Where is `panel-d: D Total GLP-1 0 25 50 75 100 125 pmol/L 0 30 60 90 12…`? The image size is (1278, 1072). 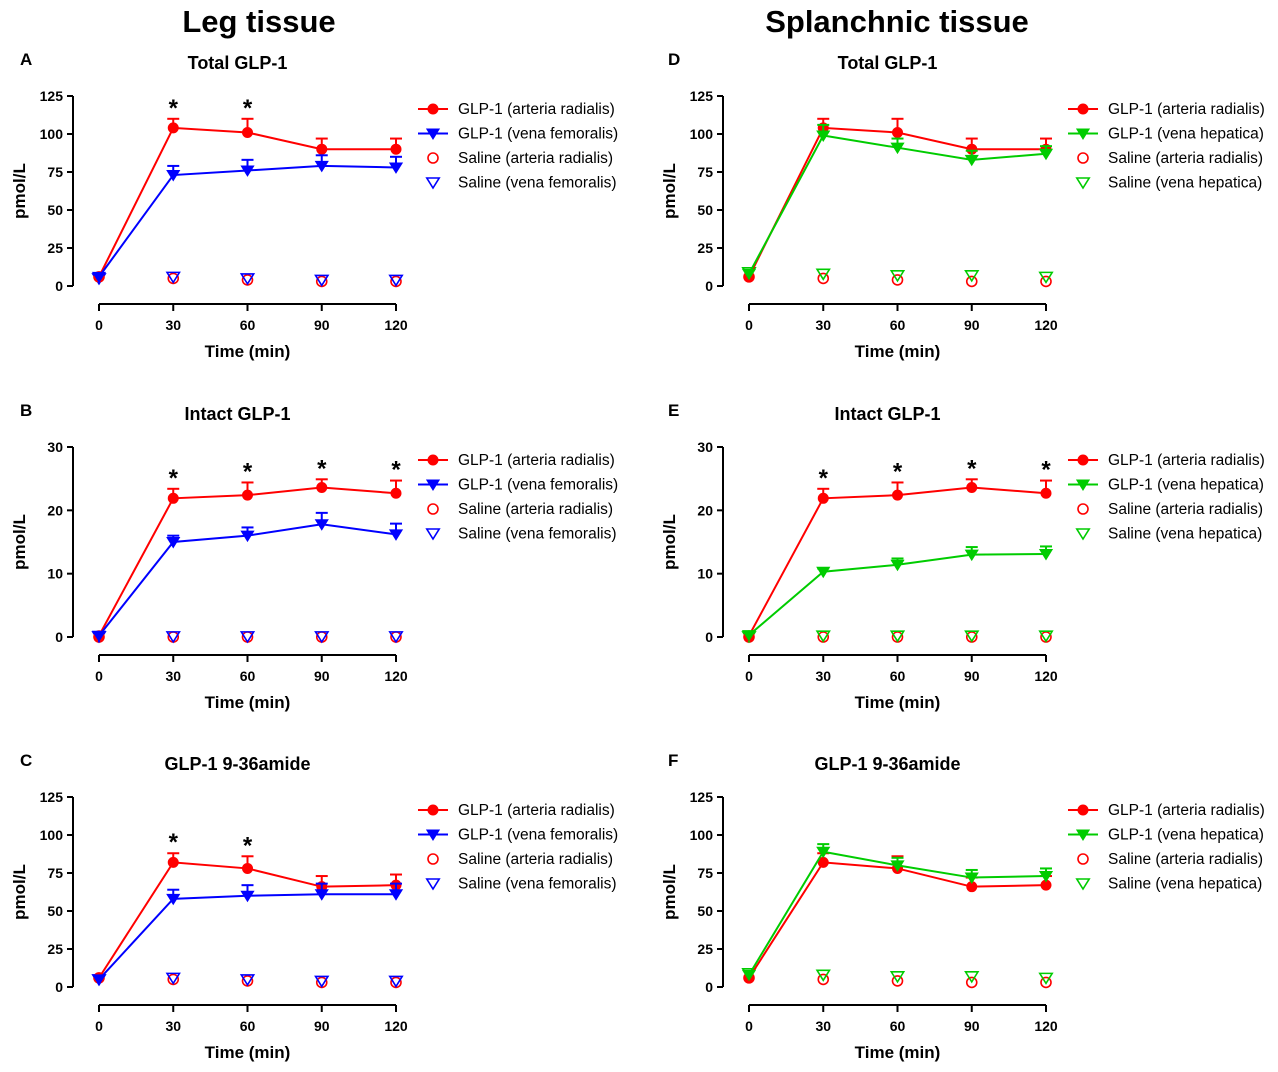 panel-d: D Total GLP-1 0 25 50 75 100 125 pmol/L 0 30 60 90 12… is located at coordinates (962, 205).